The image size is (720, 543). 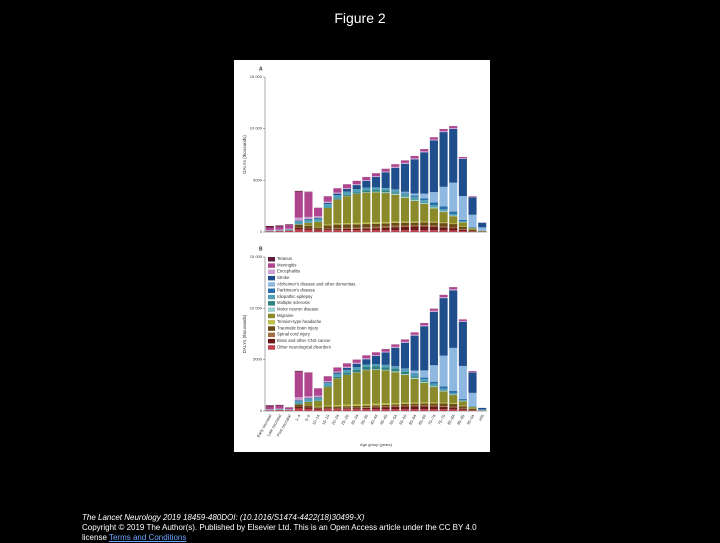 What do you see at coordinates (316, 283) in the screenshot?
I see `legend-label: Alzheimer's disease and other dementias` at bounding box center [316, 283].